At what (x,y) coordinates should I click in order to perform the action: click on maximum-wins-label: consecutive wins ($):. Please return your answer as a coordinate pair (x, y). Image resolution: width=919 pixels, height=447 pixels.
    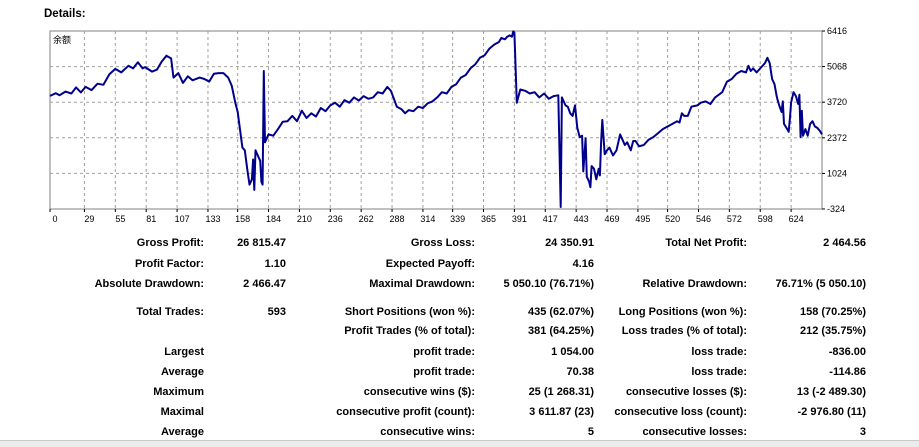
    Looking at the image, I should click on (419, 392).